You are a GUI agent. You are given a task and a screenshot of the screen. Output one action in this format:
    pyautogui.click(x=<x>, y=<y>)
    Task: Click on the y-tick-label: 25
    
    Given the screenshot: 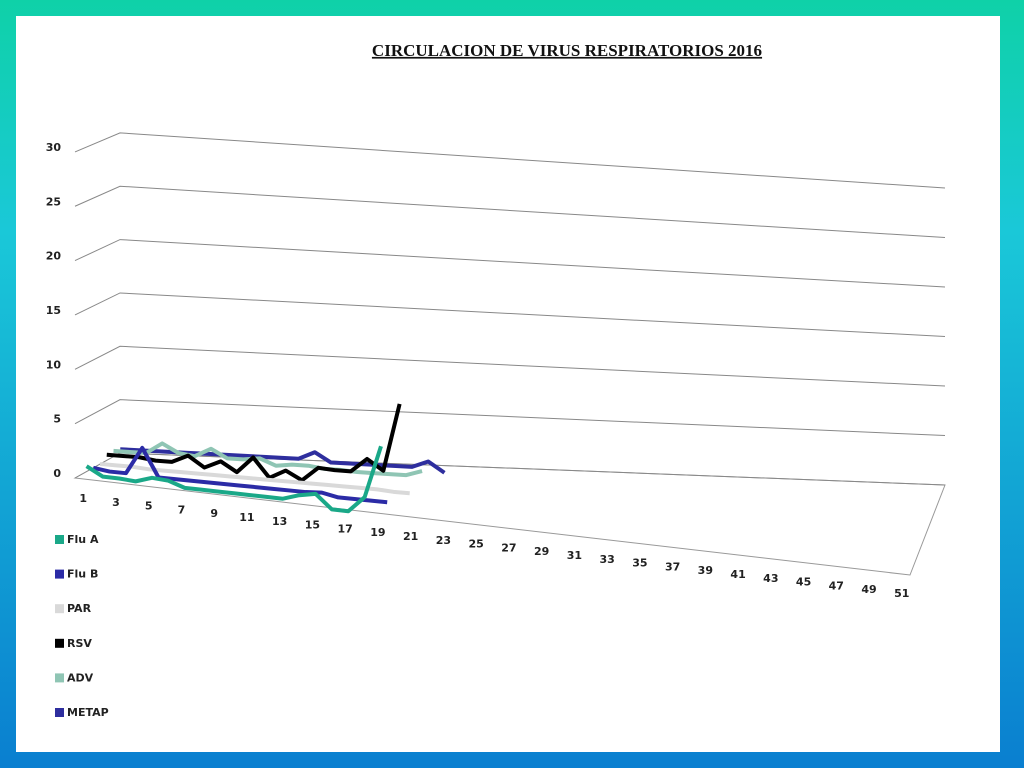 What is the action you would take?
    pyautogui.click(x=53, y=201)
    